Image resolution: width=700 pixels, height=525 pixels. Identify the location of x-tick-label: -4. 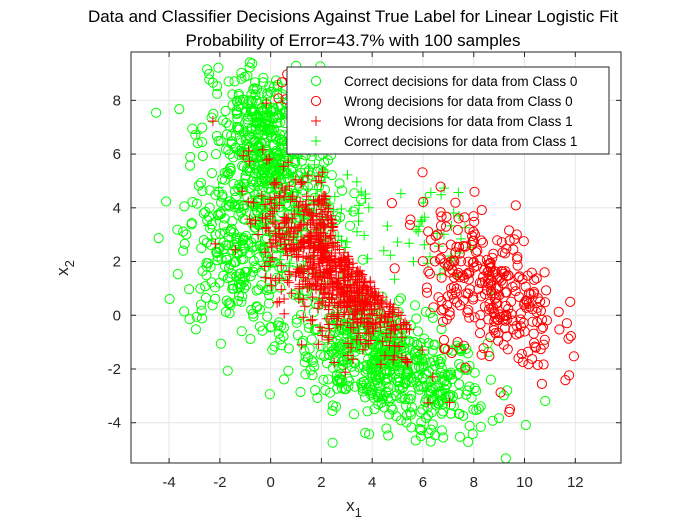
(168, 482).